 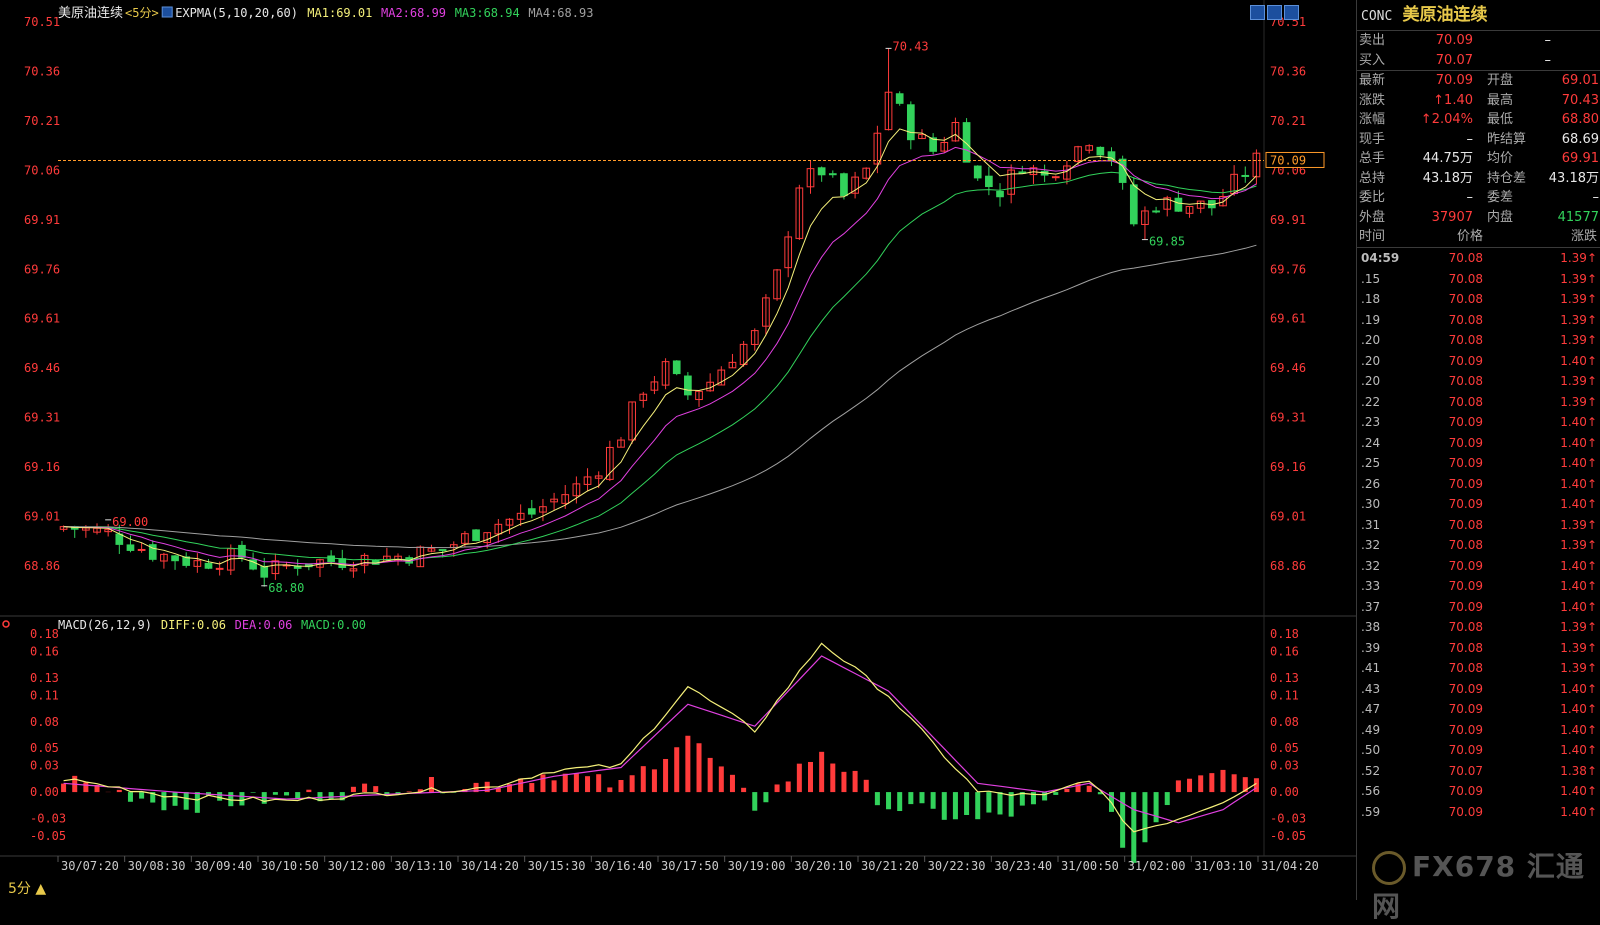 I want to click on tick-row: .26 70.09 1.40↑, so click(x=1478, y=484).